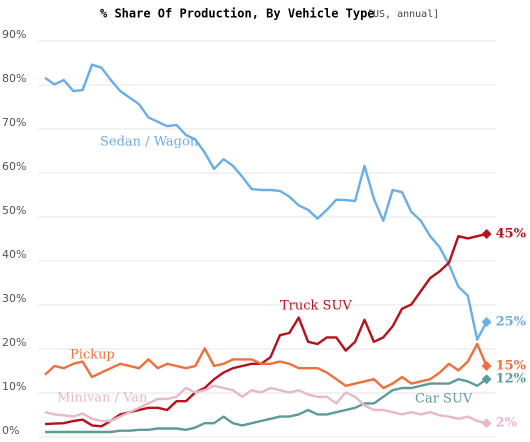  I want to click on y-tick-label: 60%, so click(14, 166).